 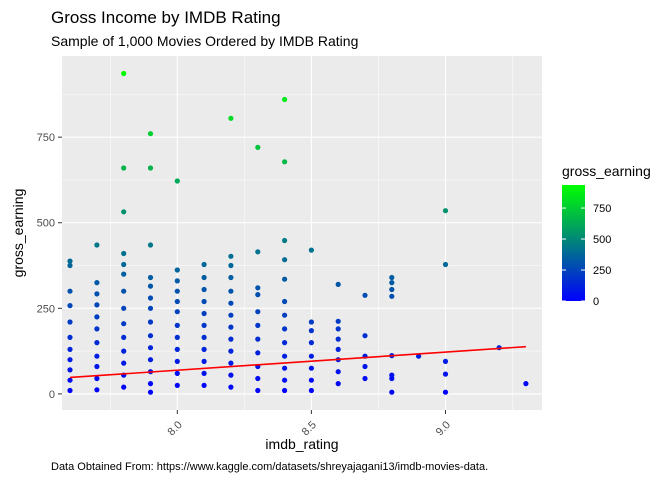 I want to click on y-tick-label: 0, so click(x=52, y=395).